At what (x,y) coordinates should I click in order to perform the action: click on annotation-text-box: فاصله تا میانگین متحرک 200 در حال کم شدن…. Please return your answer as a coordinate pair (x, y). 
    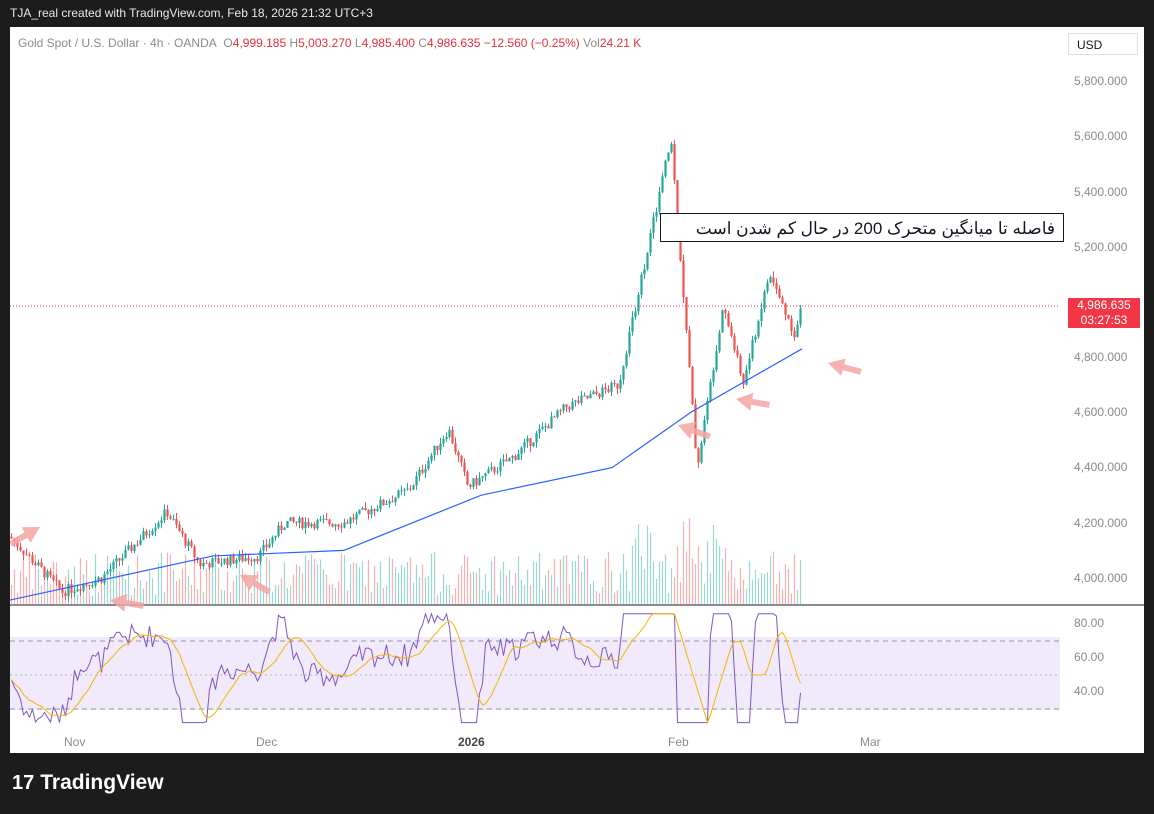
    Looking at the image, I should click on (862, 227).